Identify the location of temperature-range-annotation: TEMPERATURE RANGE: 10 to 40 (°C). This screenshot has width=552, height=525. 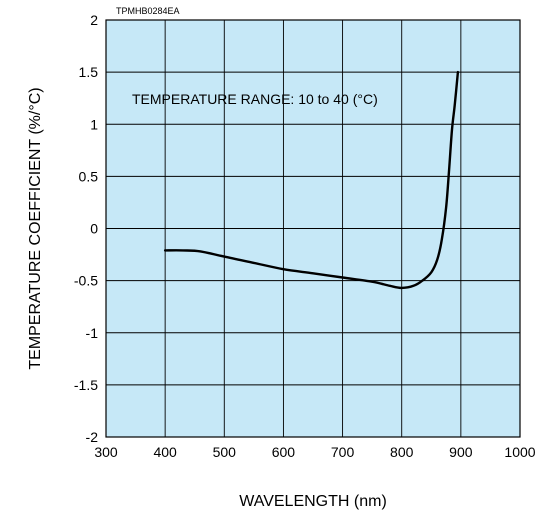
(255, 99).